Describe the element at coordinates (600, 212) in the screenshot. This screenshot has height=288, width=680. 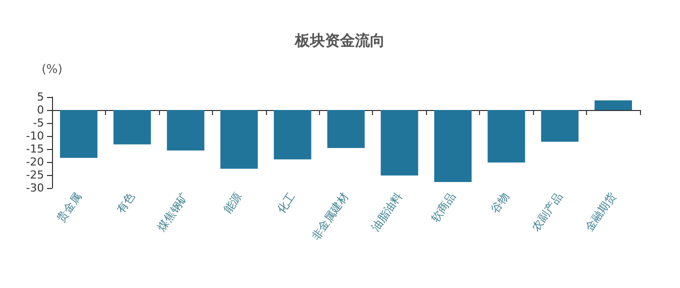
I see `x-tick-label: 金融期货` at that location.